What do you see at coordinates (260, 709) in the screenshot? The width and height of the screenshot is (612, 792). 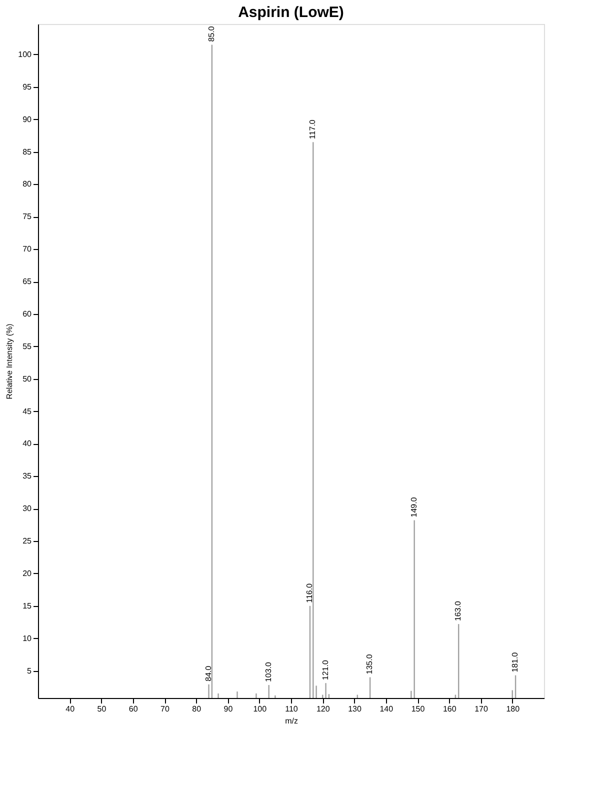 I see `x-tick-label: 100` at bounding box center [260, 709].